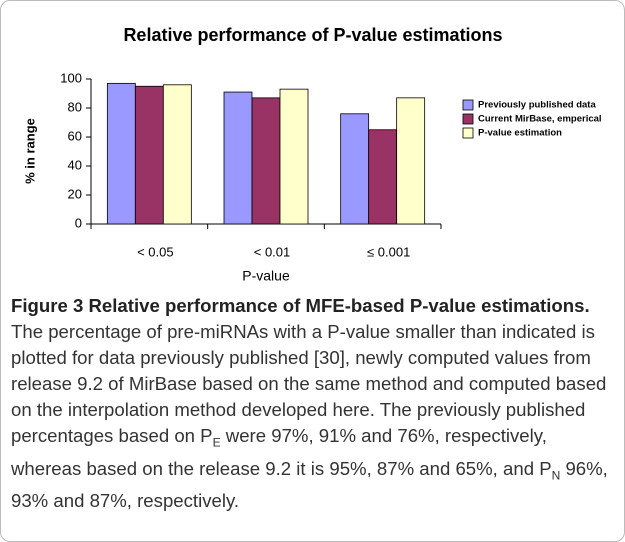 Image resolution: width=625 pixels, height=542 pixels. I want to click on subscript: N, so click(556, 475).